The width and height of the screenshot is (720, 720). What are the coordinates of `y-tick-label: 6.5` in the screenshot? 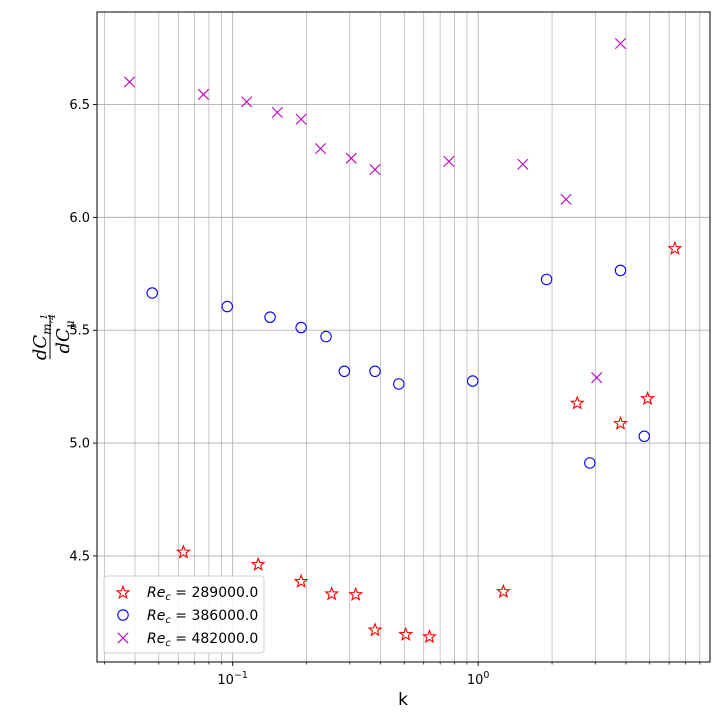 It's located at (79, 105).